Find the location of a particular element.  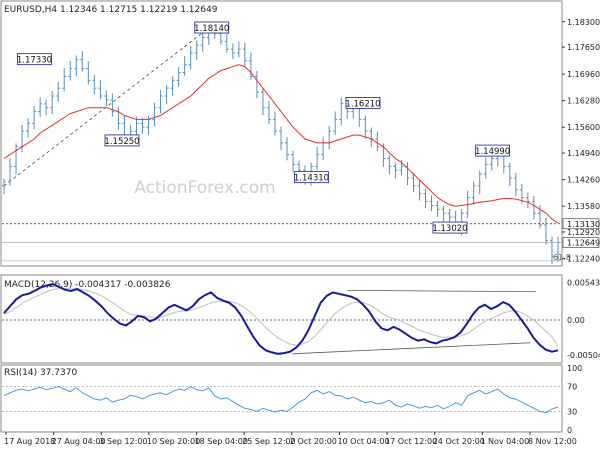

x-tick-label: 3 Sep 12:00 is located at coordinates (123, 441).